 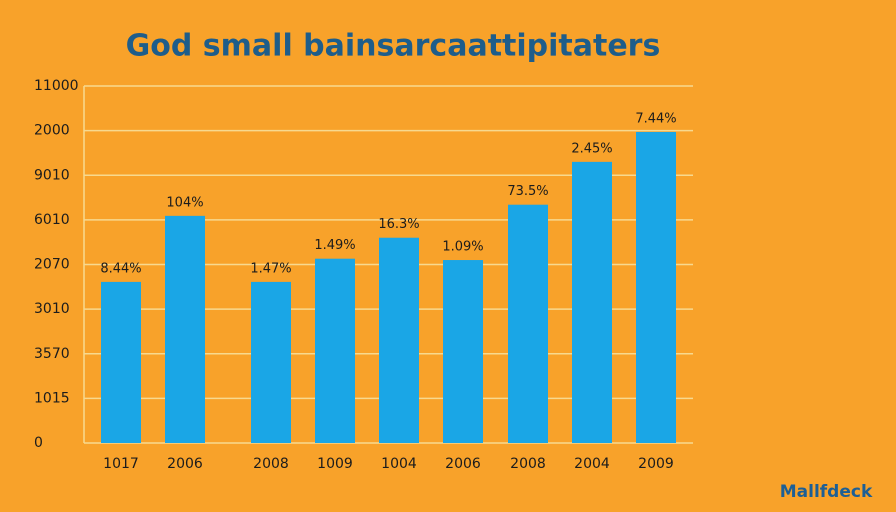 What do you see at coordinates (826, 492) in the screenshot?
I see `watermark: Mallfdeck` at bounding box center [826, 492].